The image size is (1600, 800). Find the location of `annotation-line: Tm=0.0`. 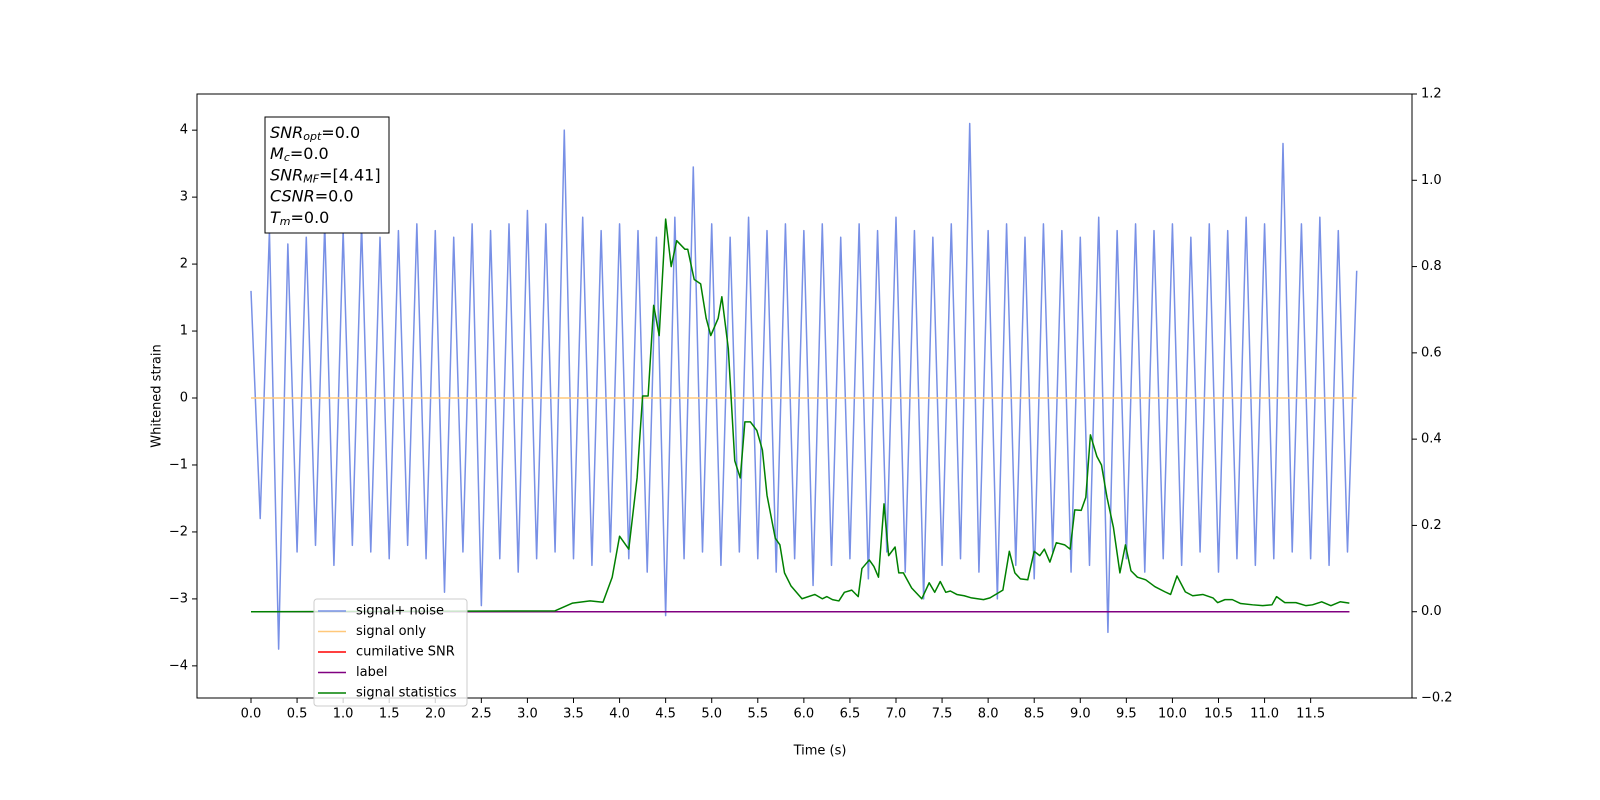

annotation-line: Tm=0.0 is located at coordinates (299, 217).